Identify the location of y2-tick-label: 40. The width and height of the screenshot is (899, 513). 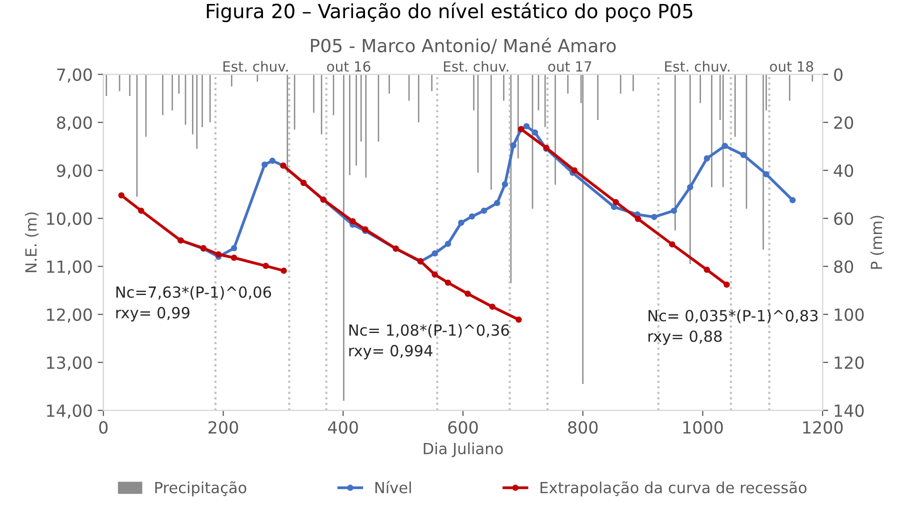
(844, 170).